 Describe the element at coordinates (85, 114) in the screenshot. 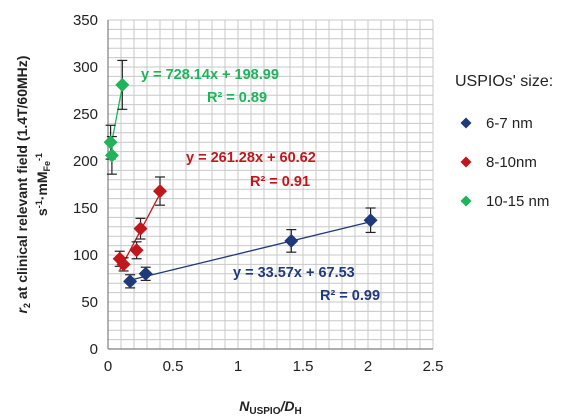

I see `y-tick-label: 250` at that location.